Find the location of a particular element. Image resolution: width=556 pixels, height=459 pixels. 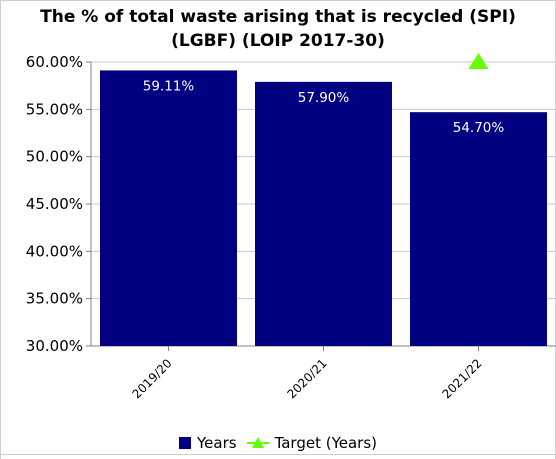

legend-bar-swatch-icon is located at coordinates (184, 443).